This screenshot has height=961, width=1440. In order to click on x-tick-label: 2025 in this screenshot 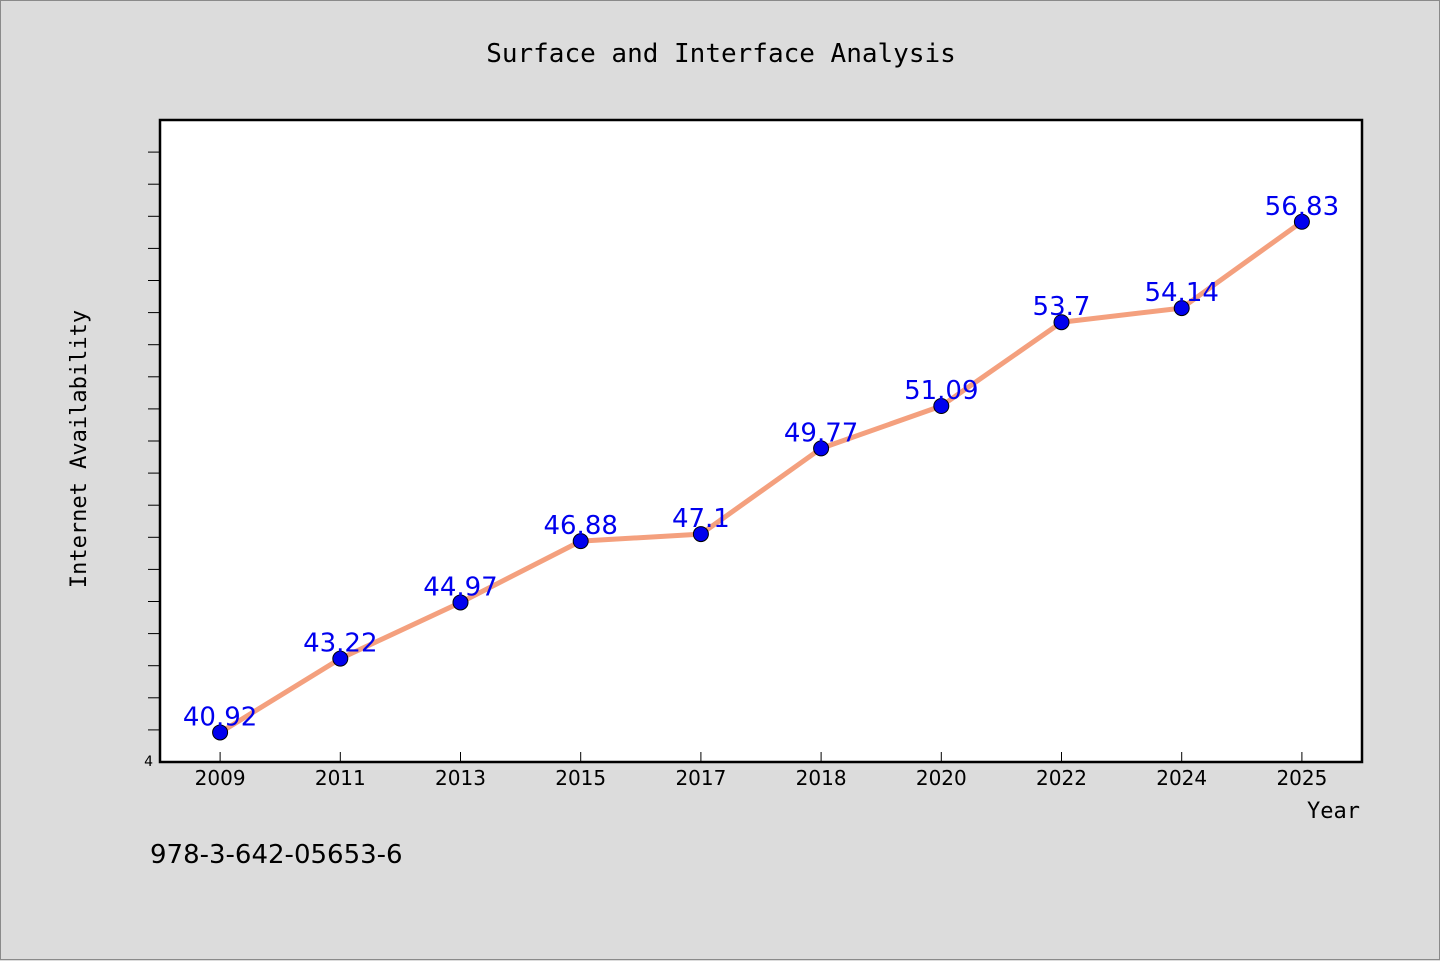, I will do `click(1301, 778)`.